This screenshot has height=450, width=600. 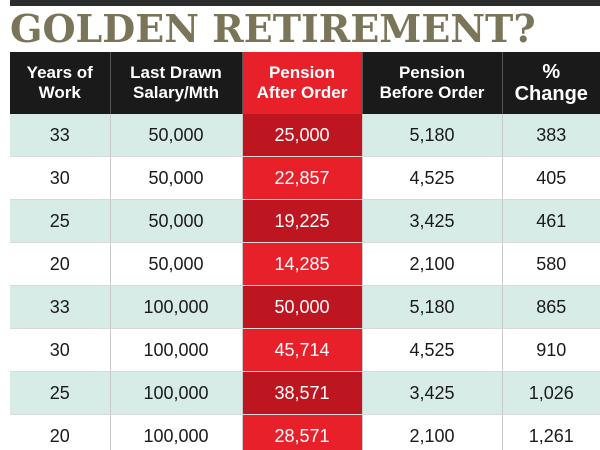 What do you see at coordinates (273, 28) in the screenshot?
I see `chart-title: GOLDEN RETIREMENT?` at bounding box center [273, 28].